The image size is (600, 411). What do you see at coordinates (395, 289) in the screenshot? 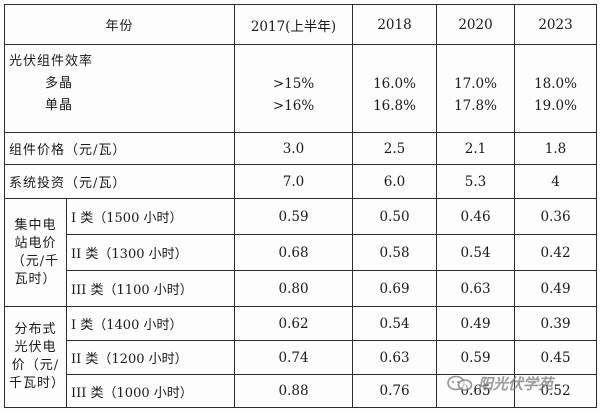
I see `centralized-3-2018: 0.69` at bounding box center [395, 289].